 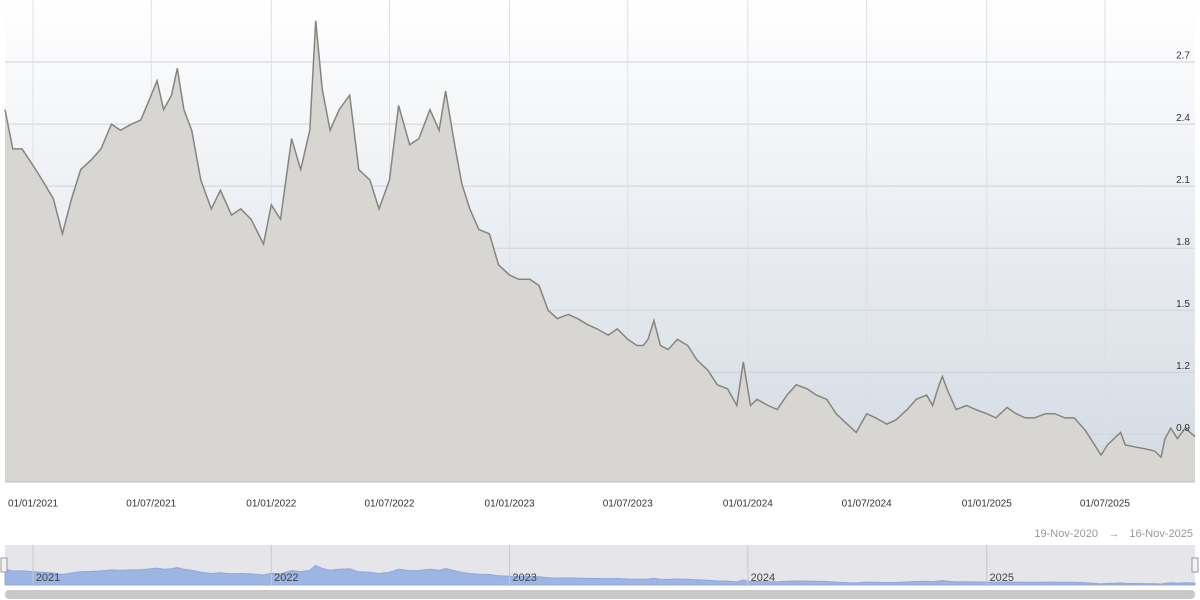 What do you see at coordinates (48, 578) in the screenshot?
I see `navigator-label: 2021` at bounding box center [48, 578].